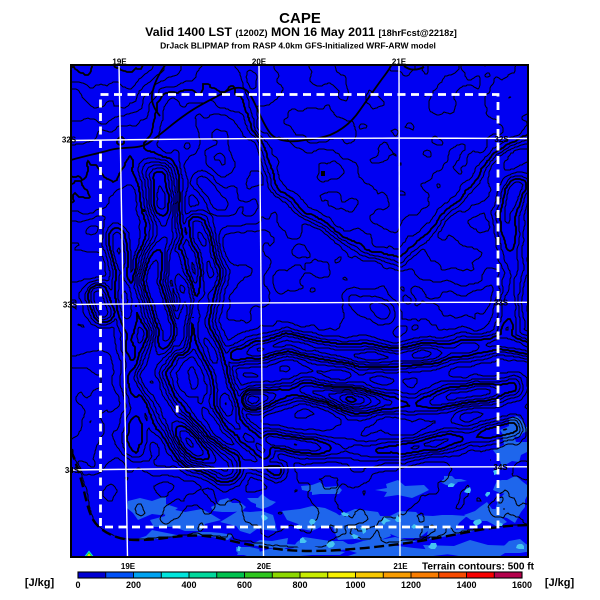 This screenshot has width=600, height=600. Describe the element at coordinates (355, 585) in the screenshot. I see `svg-text: 1000` at that location.